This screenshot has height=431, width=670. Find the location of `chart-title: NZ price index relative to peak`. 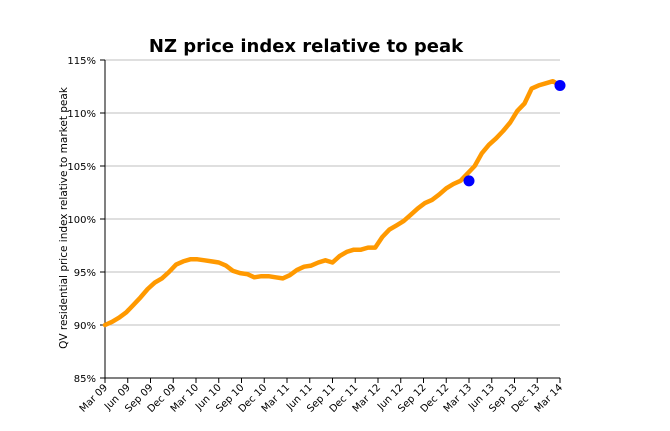

chart-title: NZ price index relative to peak is located at coordinates (306, 46).